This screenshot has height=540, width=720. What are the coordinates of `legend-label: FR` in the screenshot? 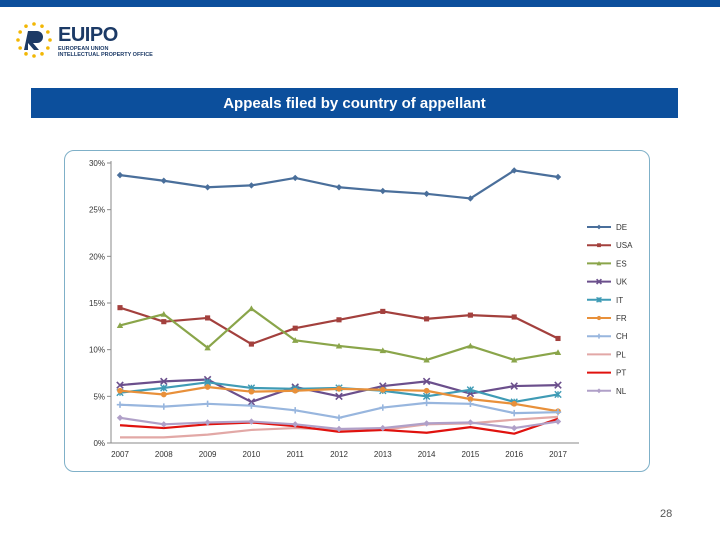 It's located at (621, 318).